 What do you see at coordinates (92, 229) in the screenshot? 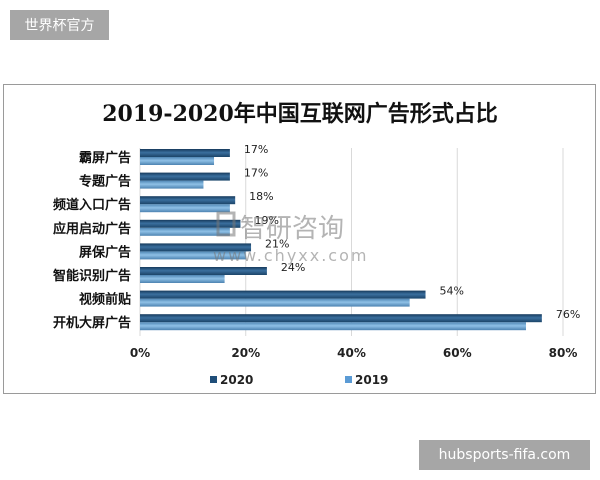
I see `category-label: 应用启动广告` at bounding box center [92, 229].